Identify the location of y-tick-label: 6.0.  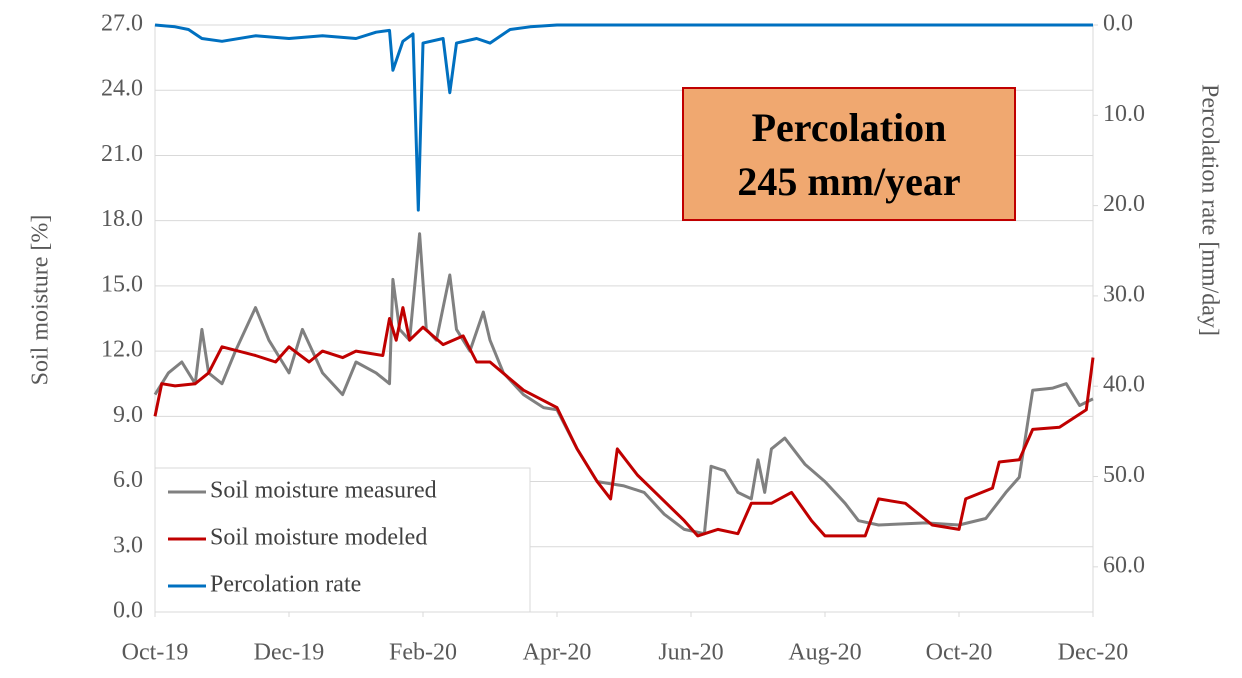
(128, 480).